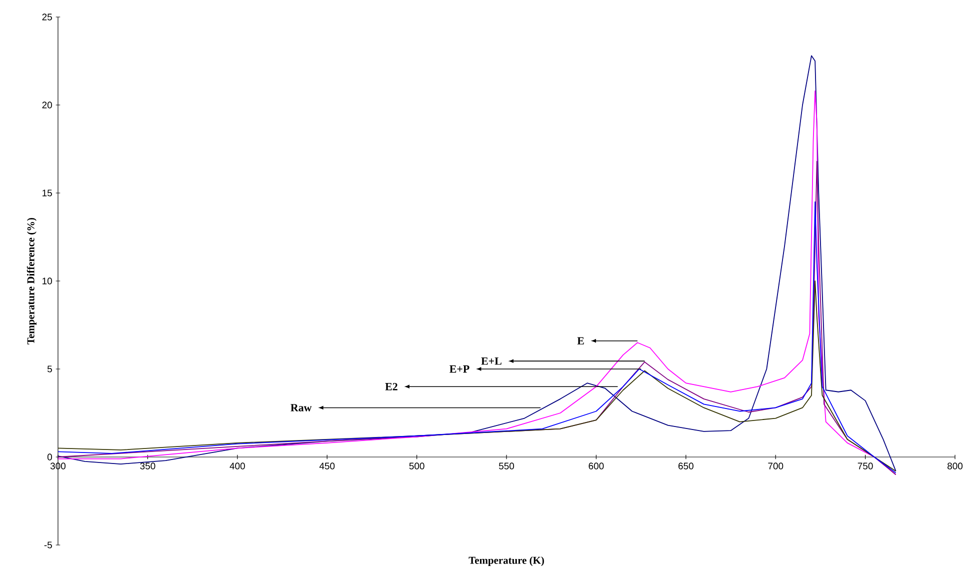  Describe the element at coordinates (48, 545) in the screenshot. I see `y-tick-label: -5` at that location.